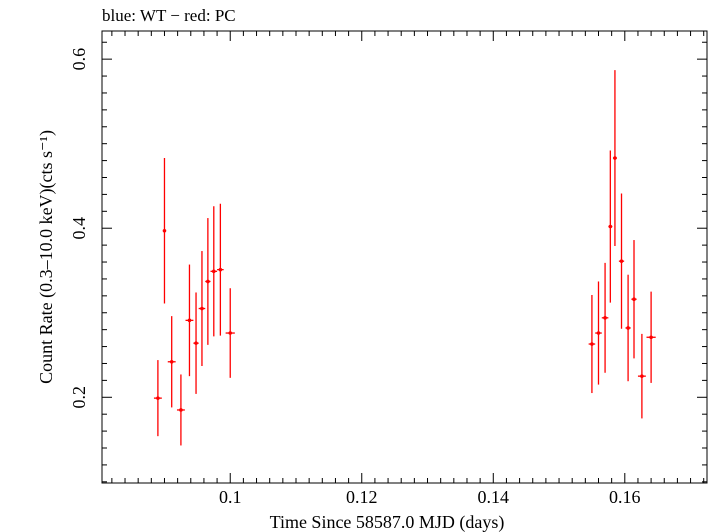 The height and width of the screenshot is (532, 709). I want to click on x-axis-label: Time Since 58587.0 MJD (days), so click(387, 522).